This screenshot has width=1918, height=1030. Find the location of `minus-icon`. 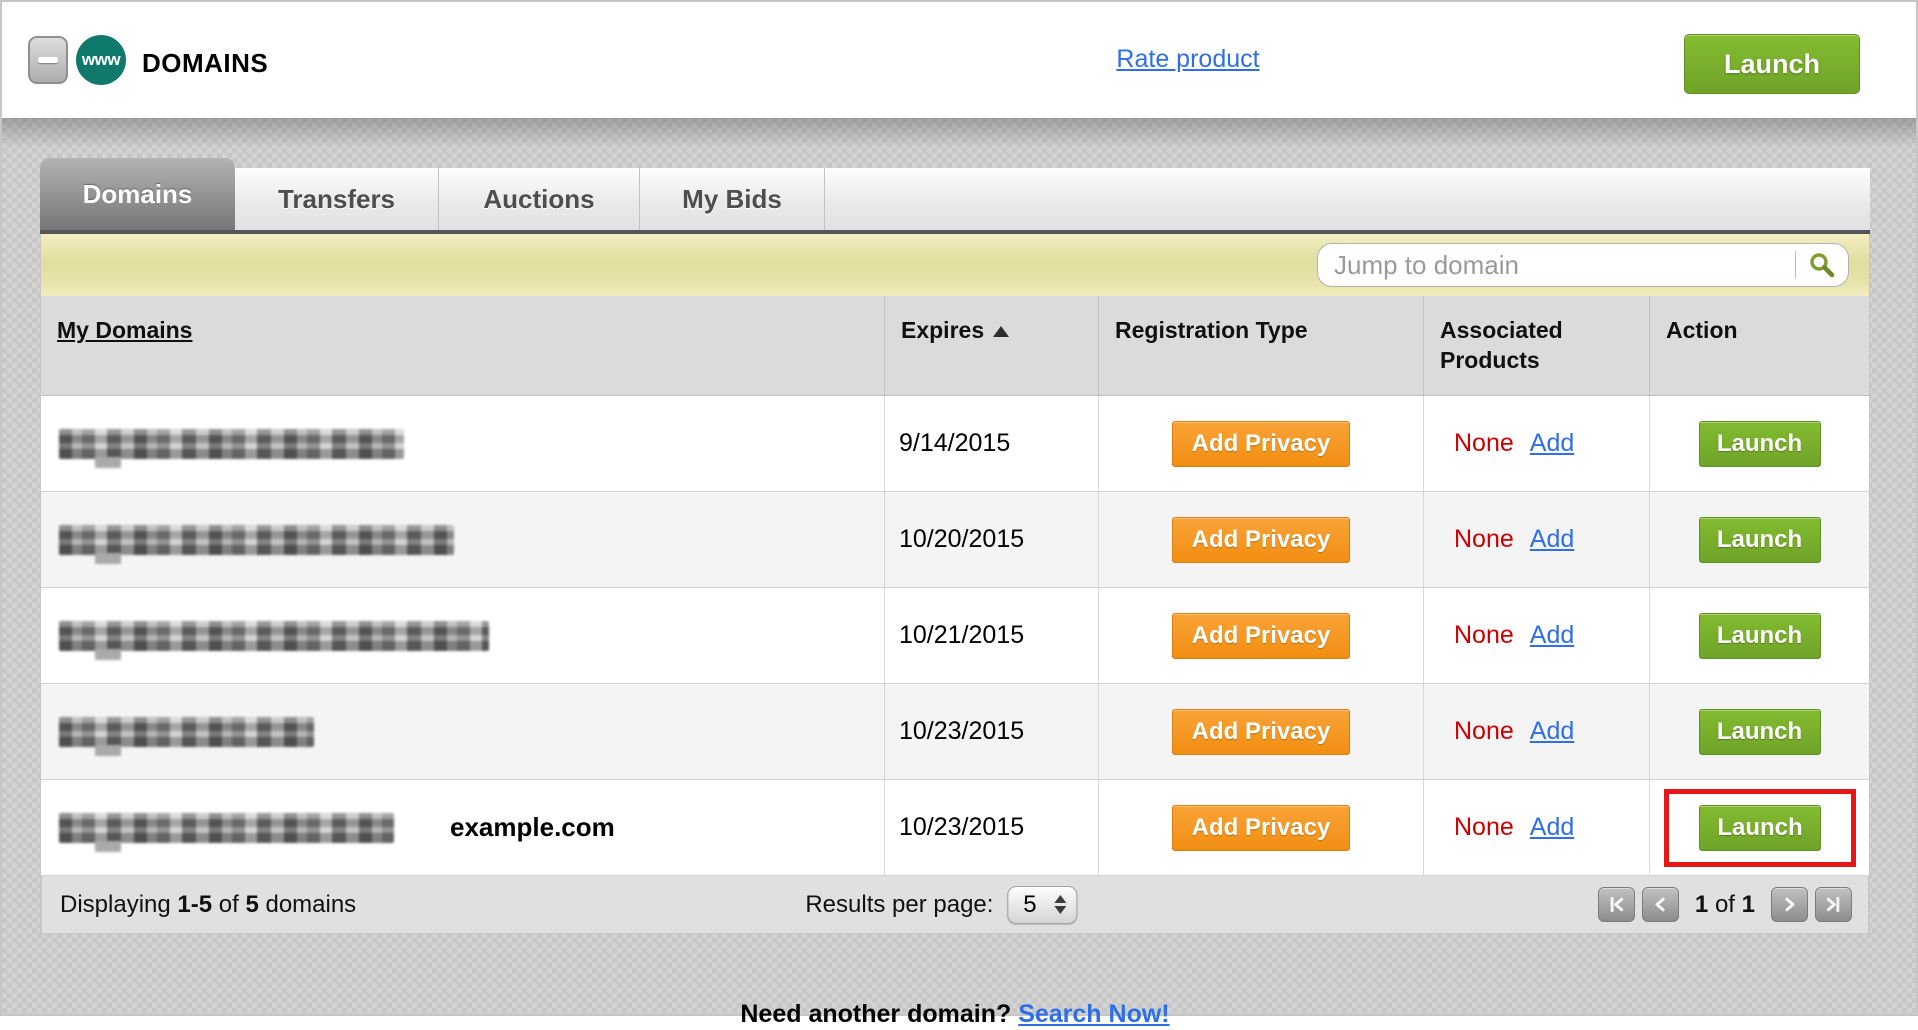

minus-icon is located at coordinates (48, 60).